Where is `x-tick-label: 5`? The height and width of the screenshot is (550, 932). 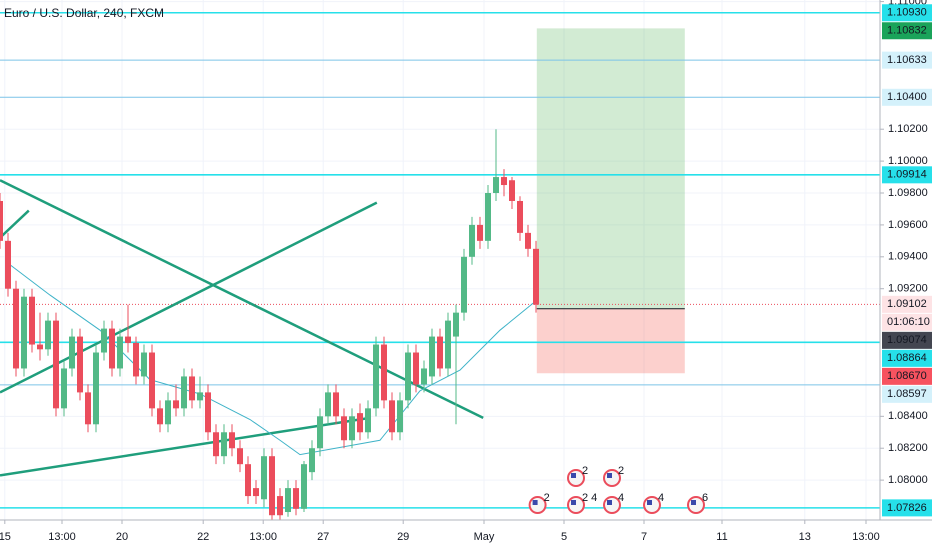
x-tick-label: 5 is located at coordinates (564, 537).